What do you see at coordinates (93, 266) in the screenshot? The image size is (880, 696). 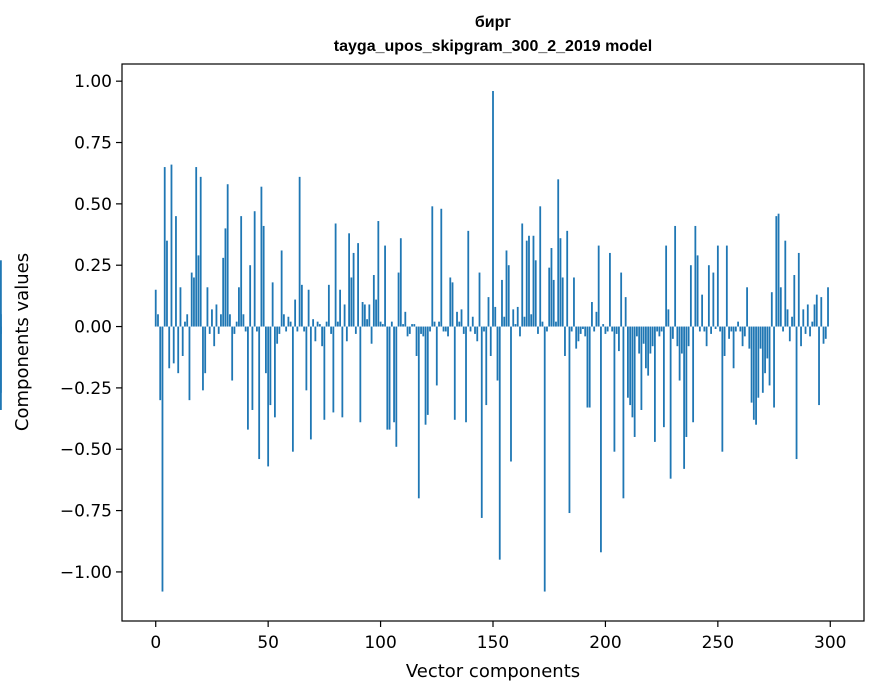 I see `y-tick-label: 0.25` at bounding box center [93, 266].